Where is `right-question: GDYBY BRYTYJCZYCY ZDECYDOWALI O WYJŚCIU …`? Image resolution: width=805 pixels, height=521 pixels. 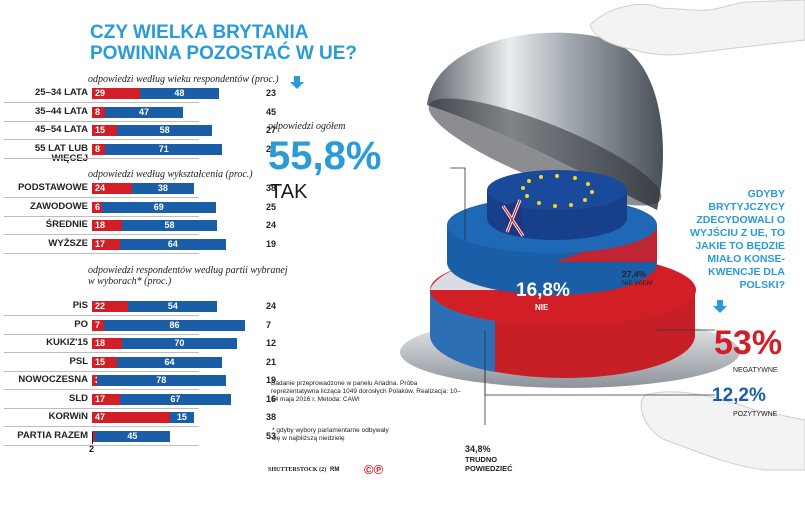
right-question: GDYBY BRYTYJCZYCY ZDECYDOWALI O WYJŚCIU … is located at coordinates (737, 239).